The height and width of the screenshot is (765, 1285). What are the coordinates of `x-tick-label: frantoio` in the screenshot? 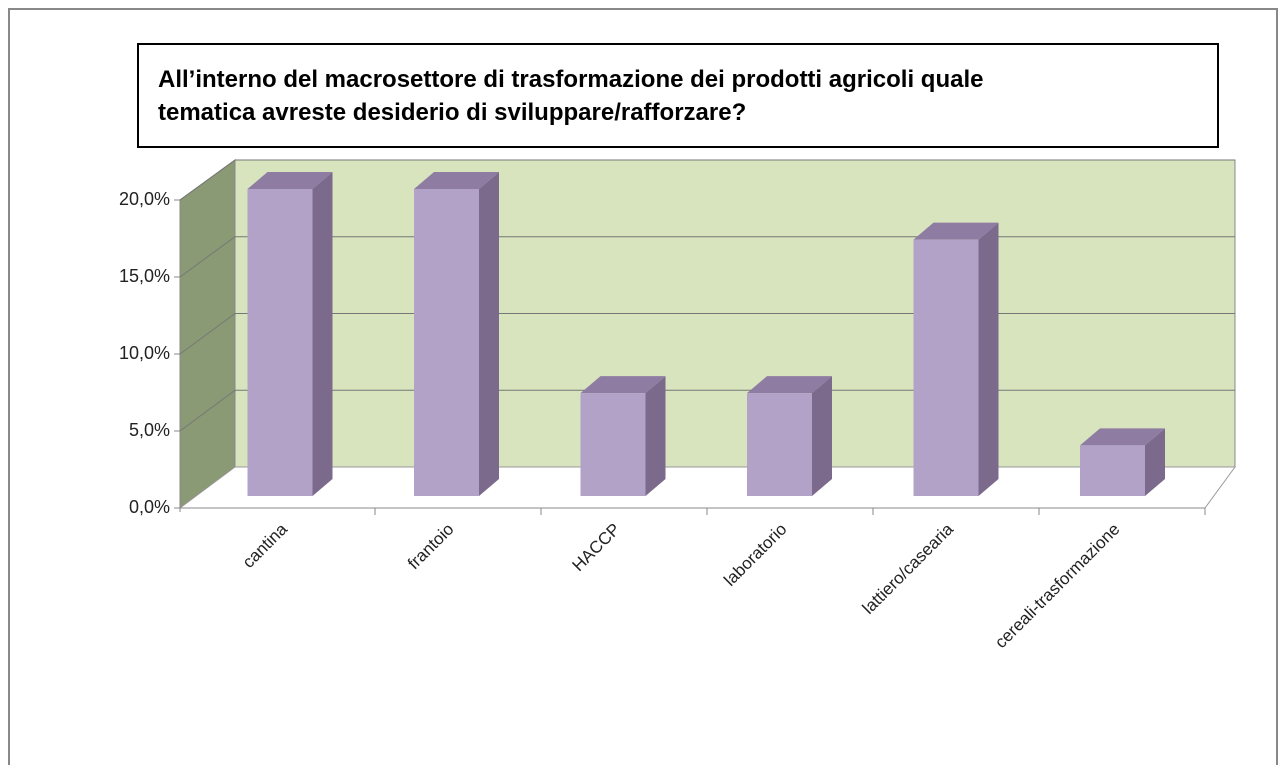 It's located at (431, 547).